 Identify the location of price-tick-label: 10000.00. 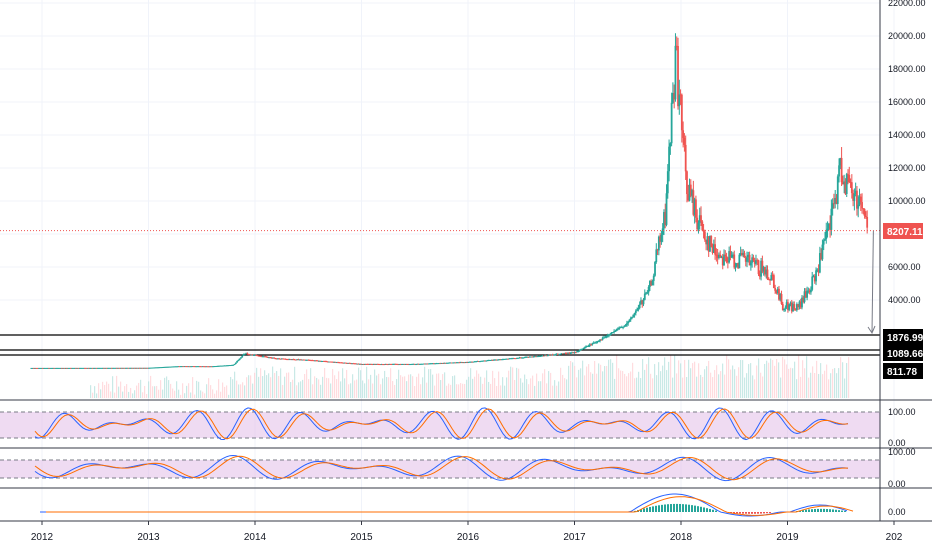
(907, 201).